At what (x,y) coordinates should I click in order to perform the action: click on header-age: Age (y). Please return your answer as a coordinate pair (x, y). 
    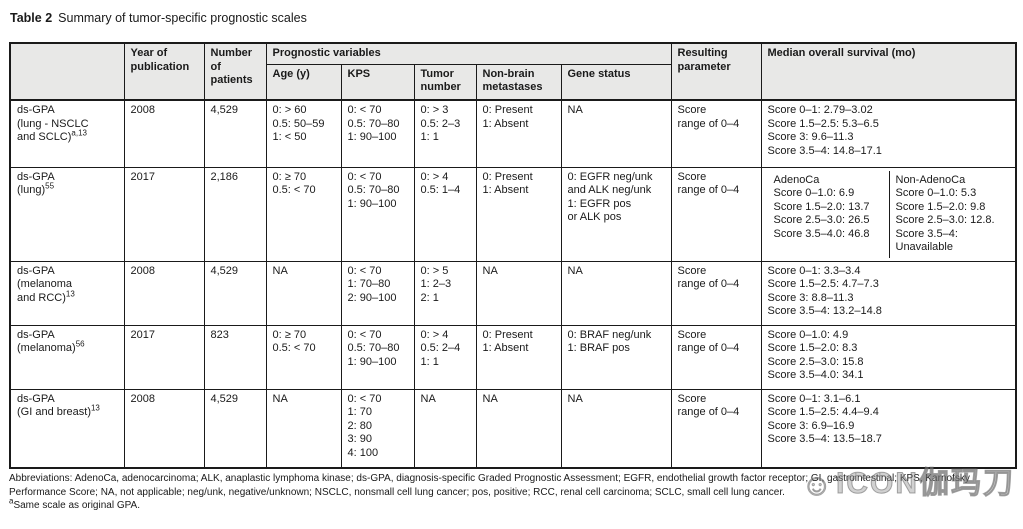
    Looking at the image, I should click on (303, 82).